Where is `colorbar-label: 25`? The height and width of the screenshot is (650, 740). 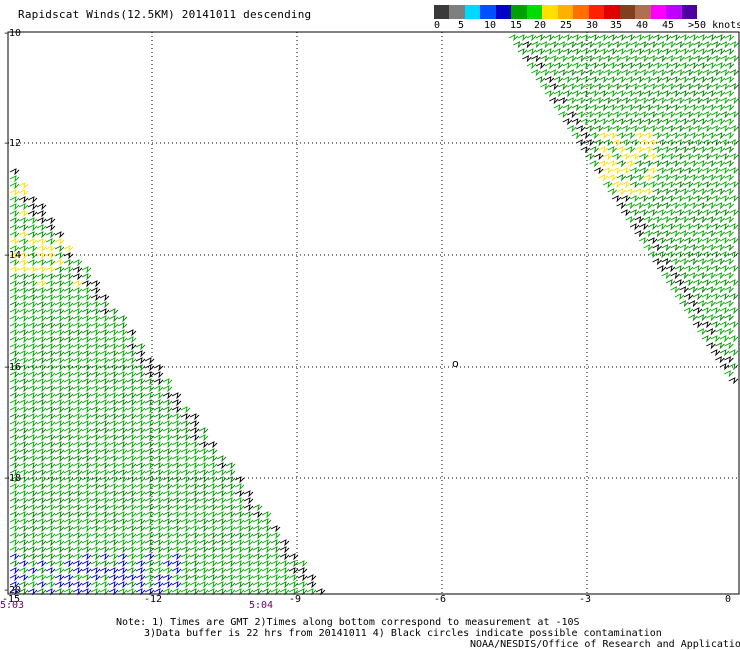 colorbar-label: 25 is located at coordinates (566, 25).